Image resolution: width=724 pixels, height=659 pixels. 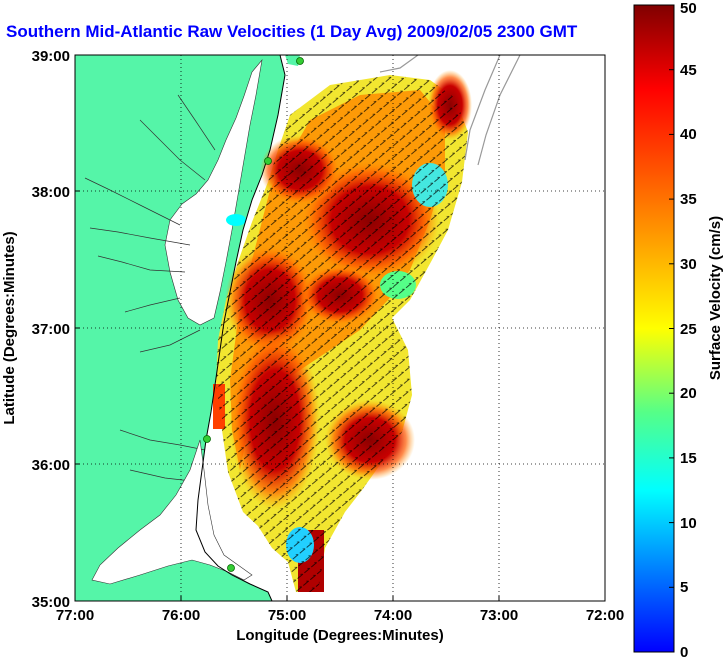 What do you see at coordinates (688, 70) in the screenshot?
I see `colorbar-tick-label: 45` at bounding box center [688, 70].